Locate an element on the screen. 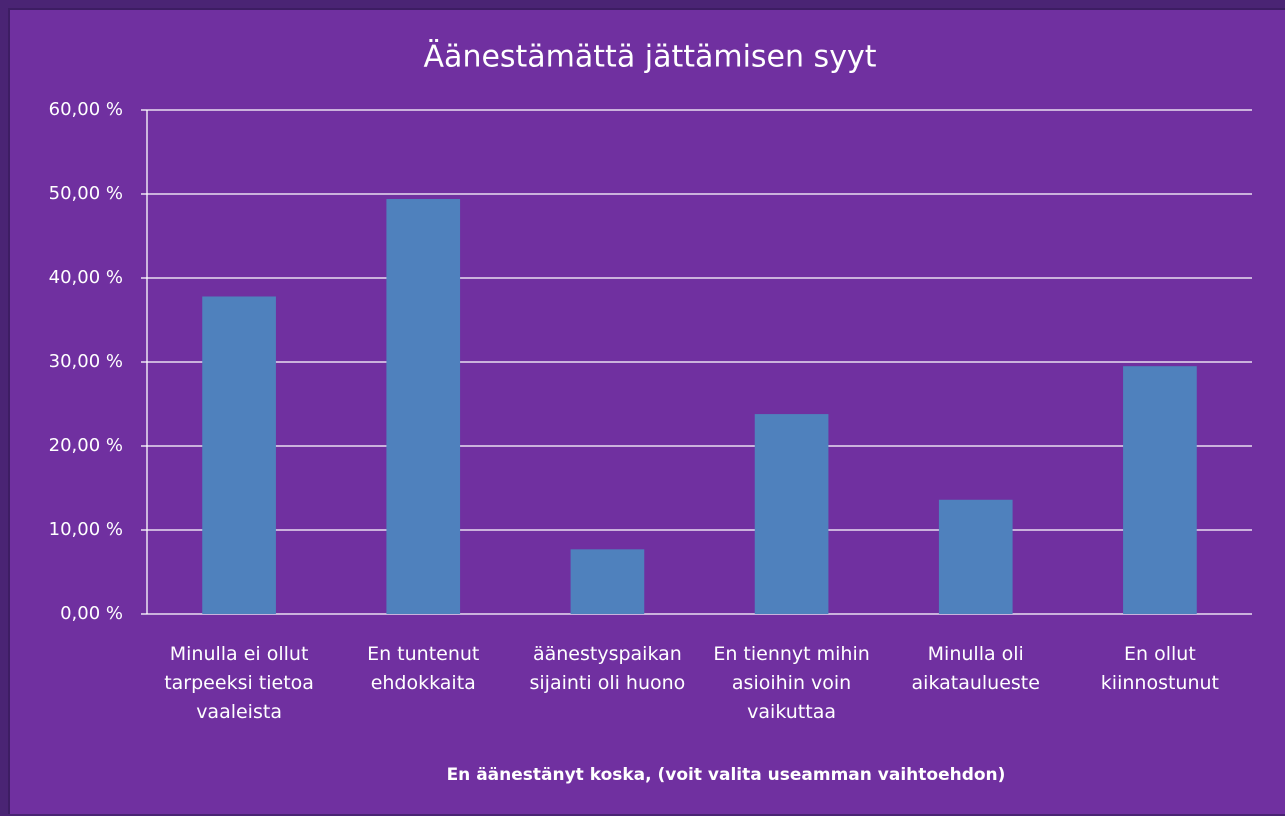 Image resolution: width=1285 pixels, height=816 pixels. y-tick-label: 40,00 % is located at coordinates (86, 277).